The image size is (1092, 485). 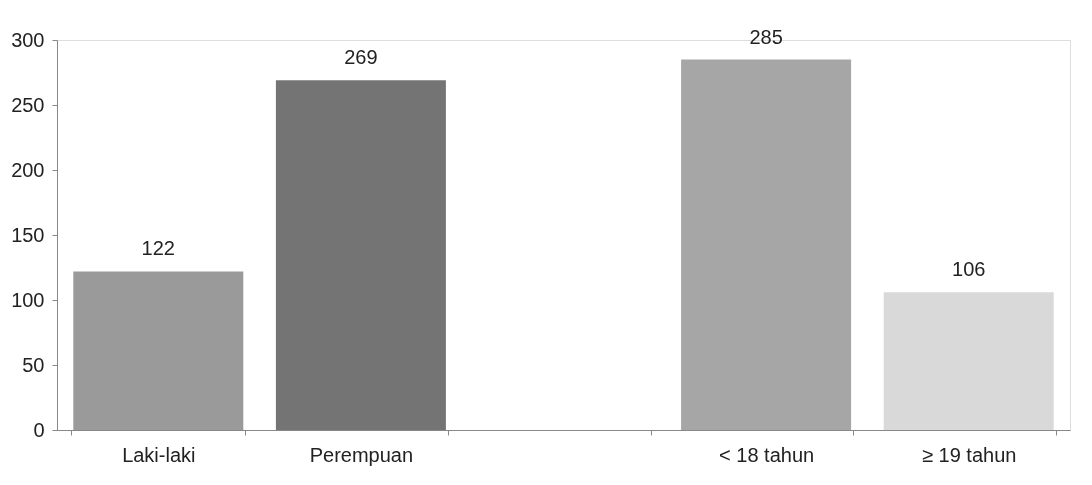 I want to click on y-tick-label: 50, so click(x=33, y=364).